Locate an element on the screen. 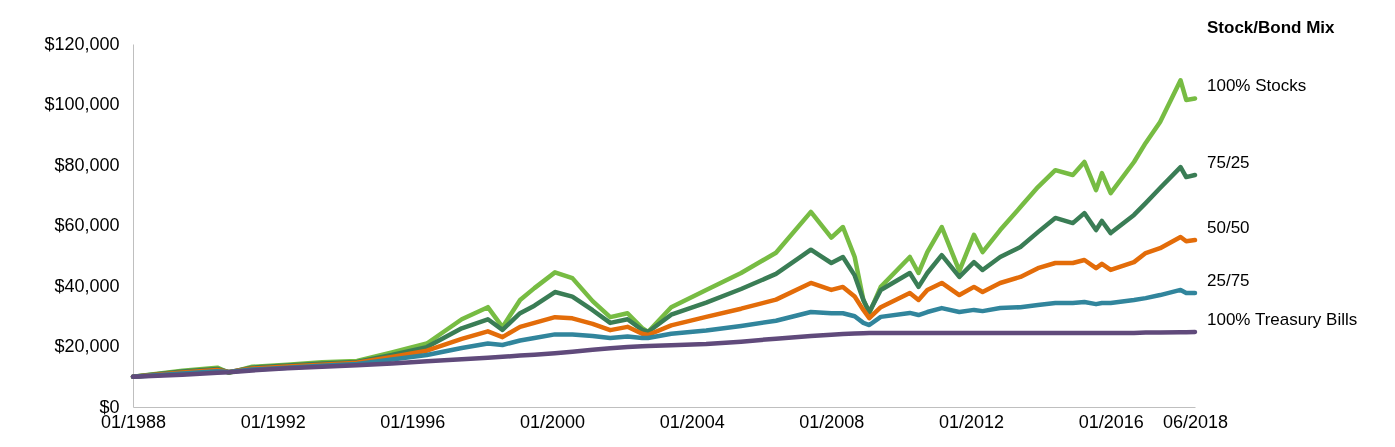 The image size is (1395, 447). y-tick-label: $40,000 is located at coordinates (87, 285).